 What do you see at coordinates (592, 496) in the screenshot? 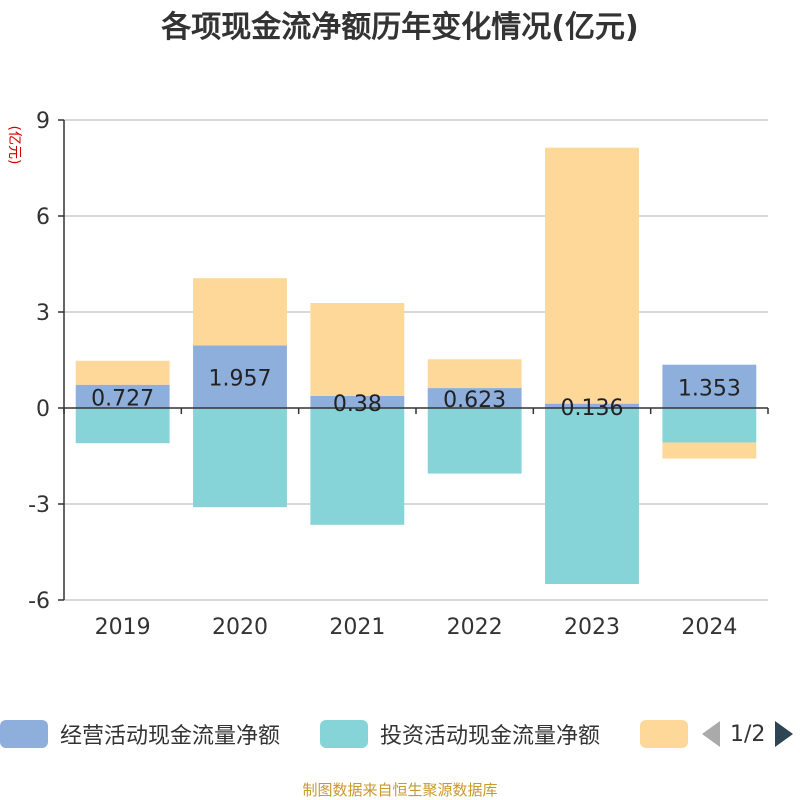
I see `bar-series-1-2023` at bounding box center [592, 496].